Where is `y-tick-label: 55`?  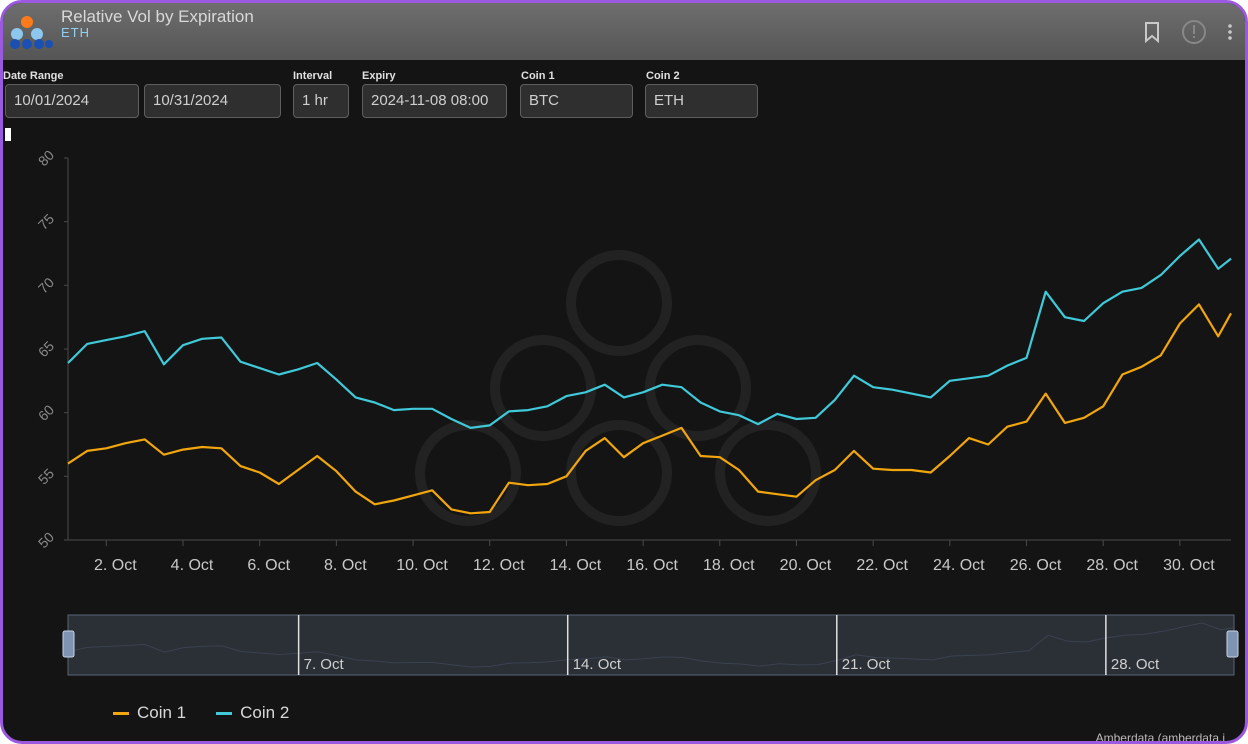 y-tick-label: 55 is located at coordinates (46, 476).